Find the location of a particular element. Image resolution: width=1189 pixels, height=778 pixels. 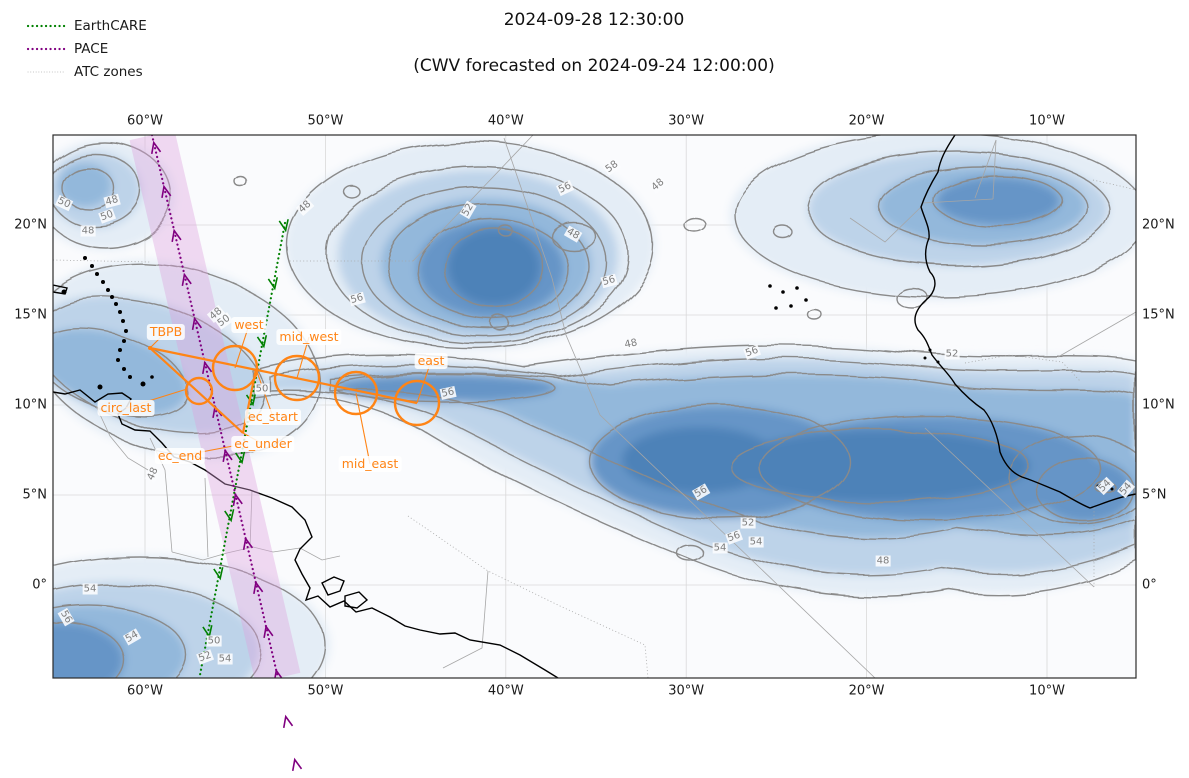

figure-subtitle: (CWV forecasted on 2024-09-24 12:00:00) is located at coordinates (594, 66).